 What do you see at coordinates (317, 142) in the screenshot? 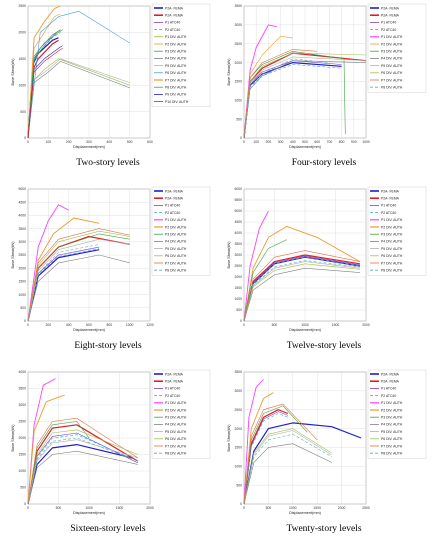
I see `x-tick-label: 600` at bounding box center [317, 142].